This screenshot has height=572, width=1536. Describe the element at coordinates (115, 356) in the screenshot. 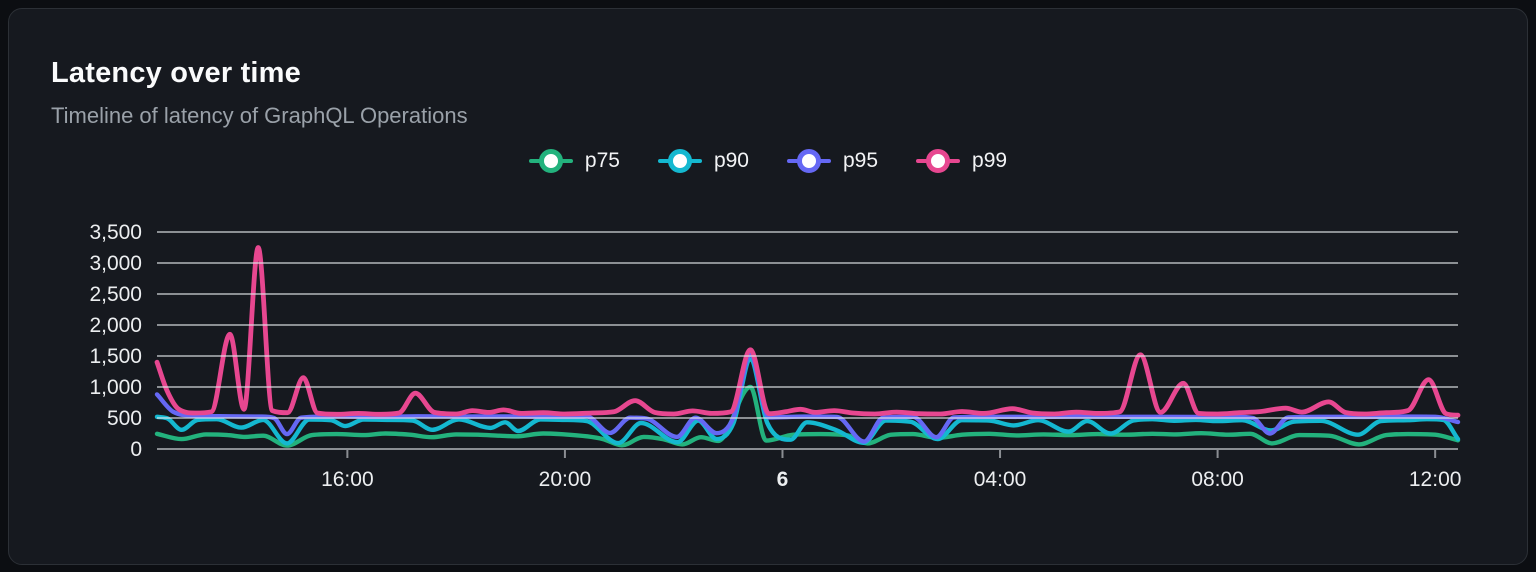

I see `y-axis-label-1,500: 1,500` at that location.